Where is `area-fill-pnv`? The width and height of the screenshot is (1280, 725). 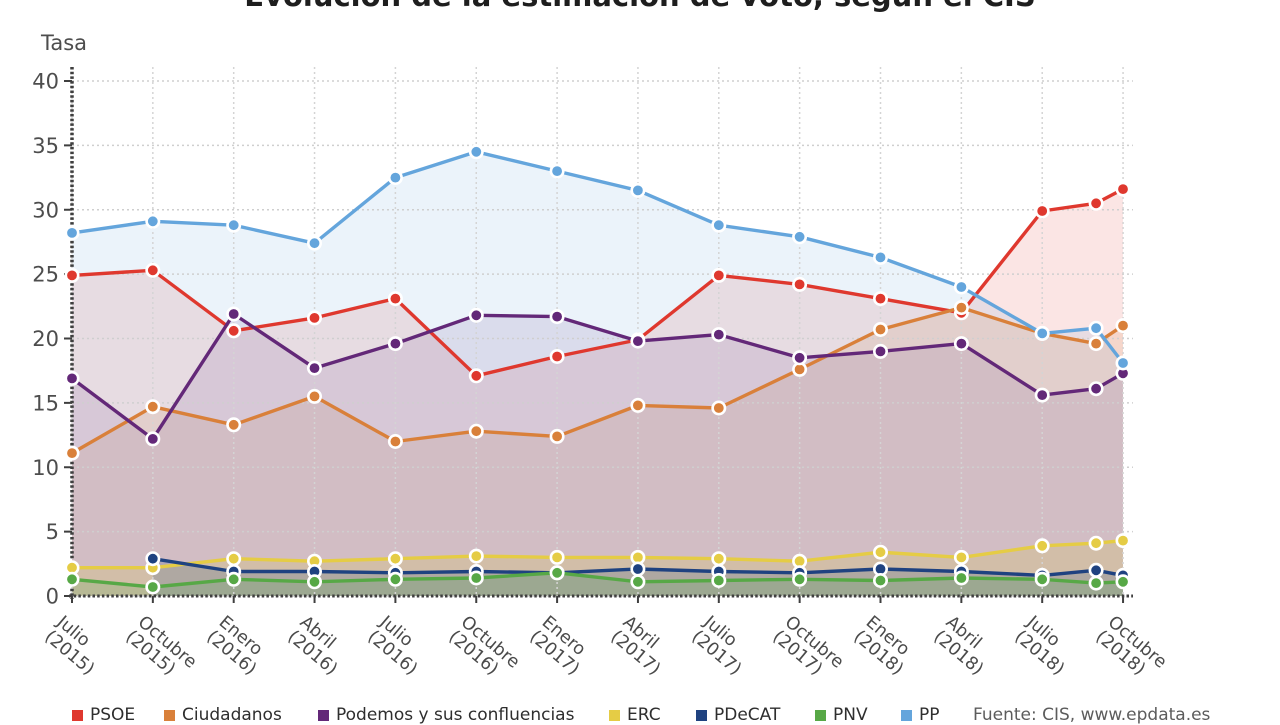 area-fill-pnv is located at coordinates (597, 584).